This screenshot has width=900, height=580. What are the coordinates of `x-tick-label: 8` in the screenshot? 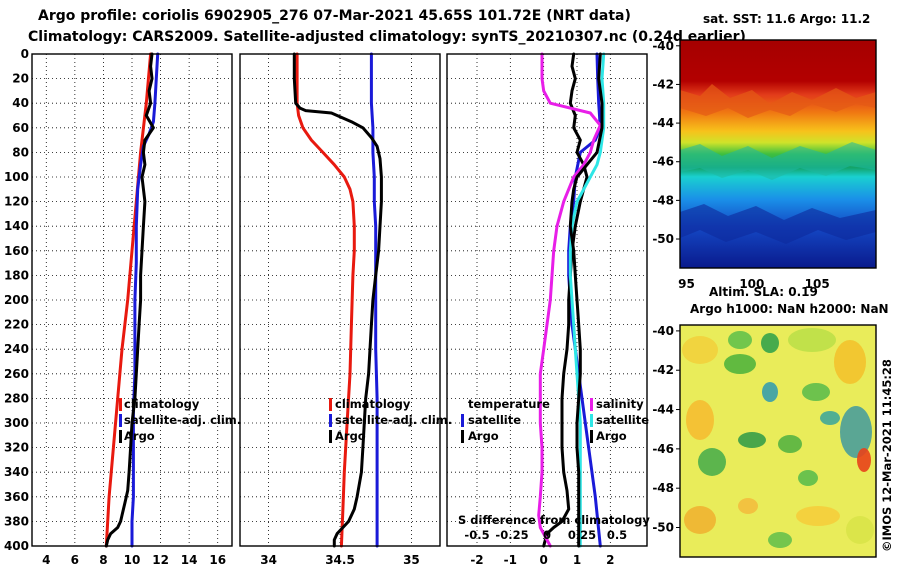 It's located at (103, 560).